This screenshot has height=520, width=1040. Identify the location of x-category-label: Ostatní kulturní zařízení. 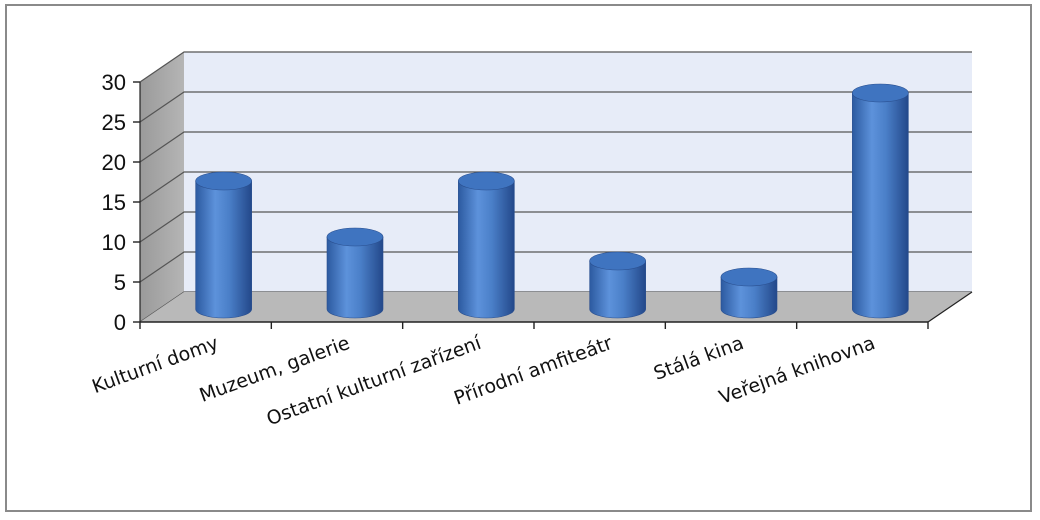
(374, 381).